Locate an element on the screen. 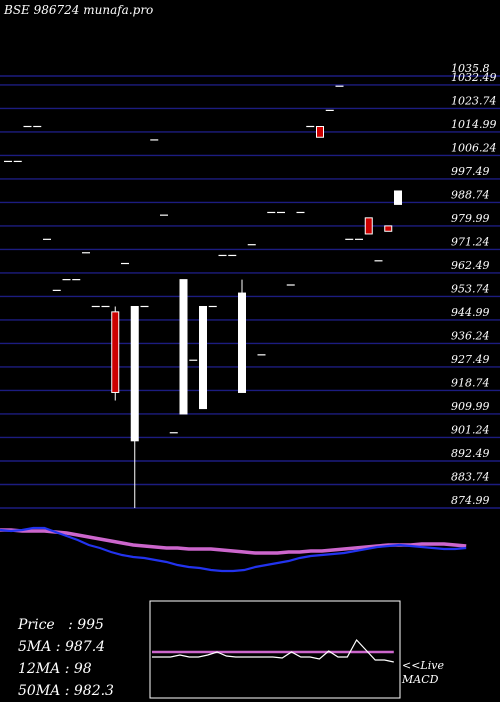 The height and width of the screenshot is (702, 500). y-tick-label: 953.74 is located at coordinates (470, 288).